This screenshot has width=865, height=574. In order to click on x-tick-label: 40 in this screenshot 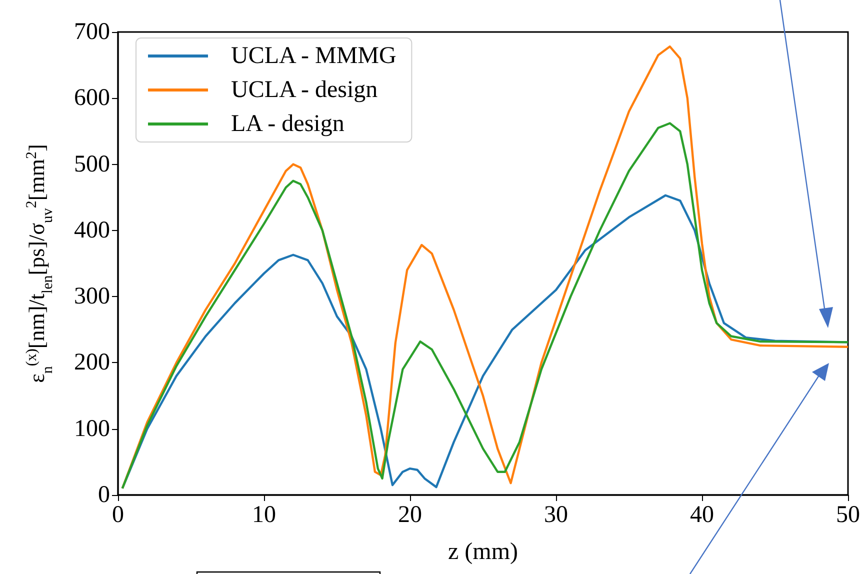, I will do `click(702, 515)`.